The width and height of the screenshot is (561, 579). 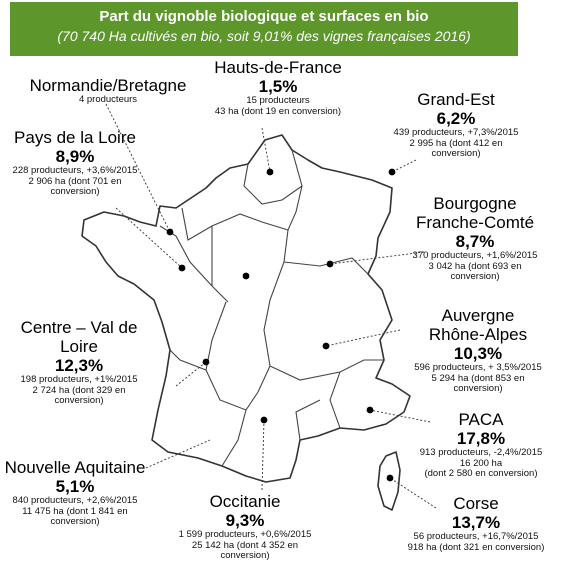 What do you see at coordinates (475, 266) in the screenshot?
I see `region-surface: 3 042 ha (dont 693 en` at bounding box center [475, 266].